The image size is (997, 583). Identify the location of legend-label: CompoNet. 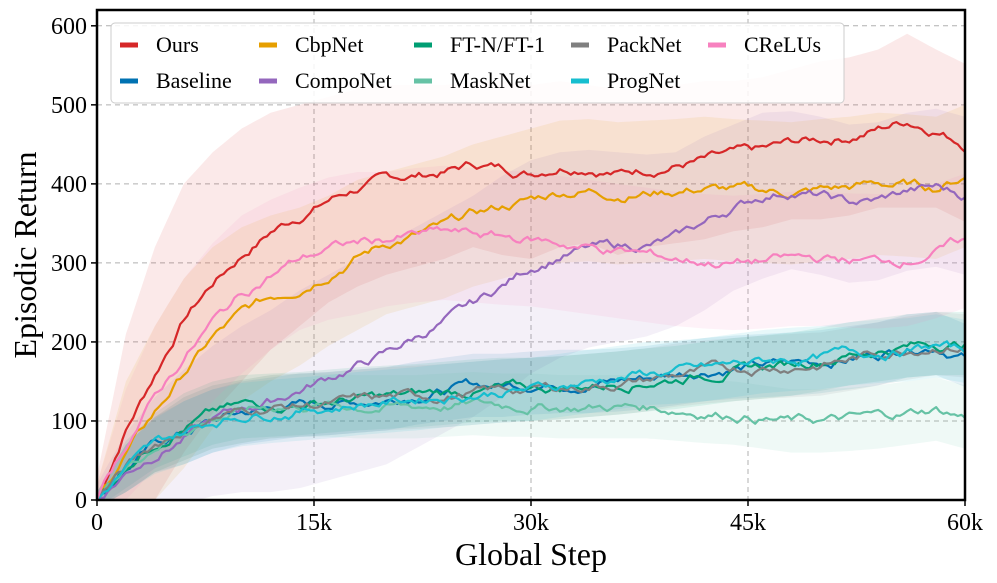
(343, 80).